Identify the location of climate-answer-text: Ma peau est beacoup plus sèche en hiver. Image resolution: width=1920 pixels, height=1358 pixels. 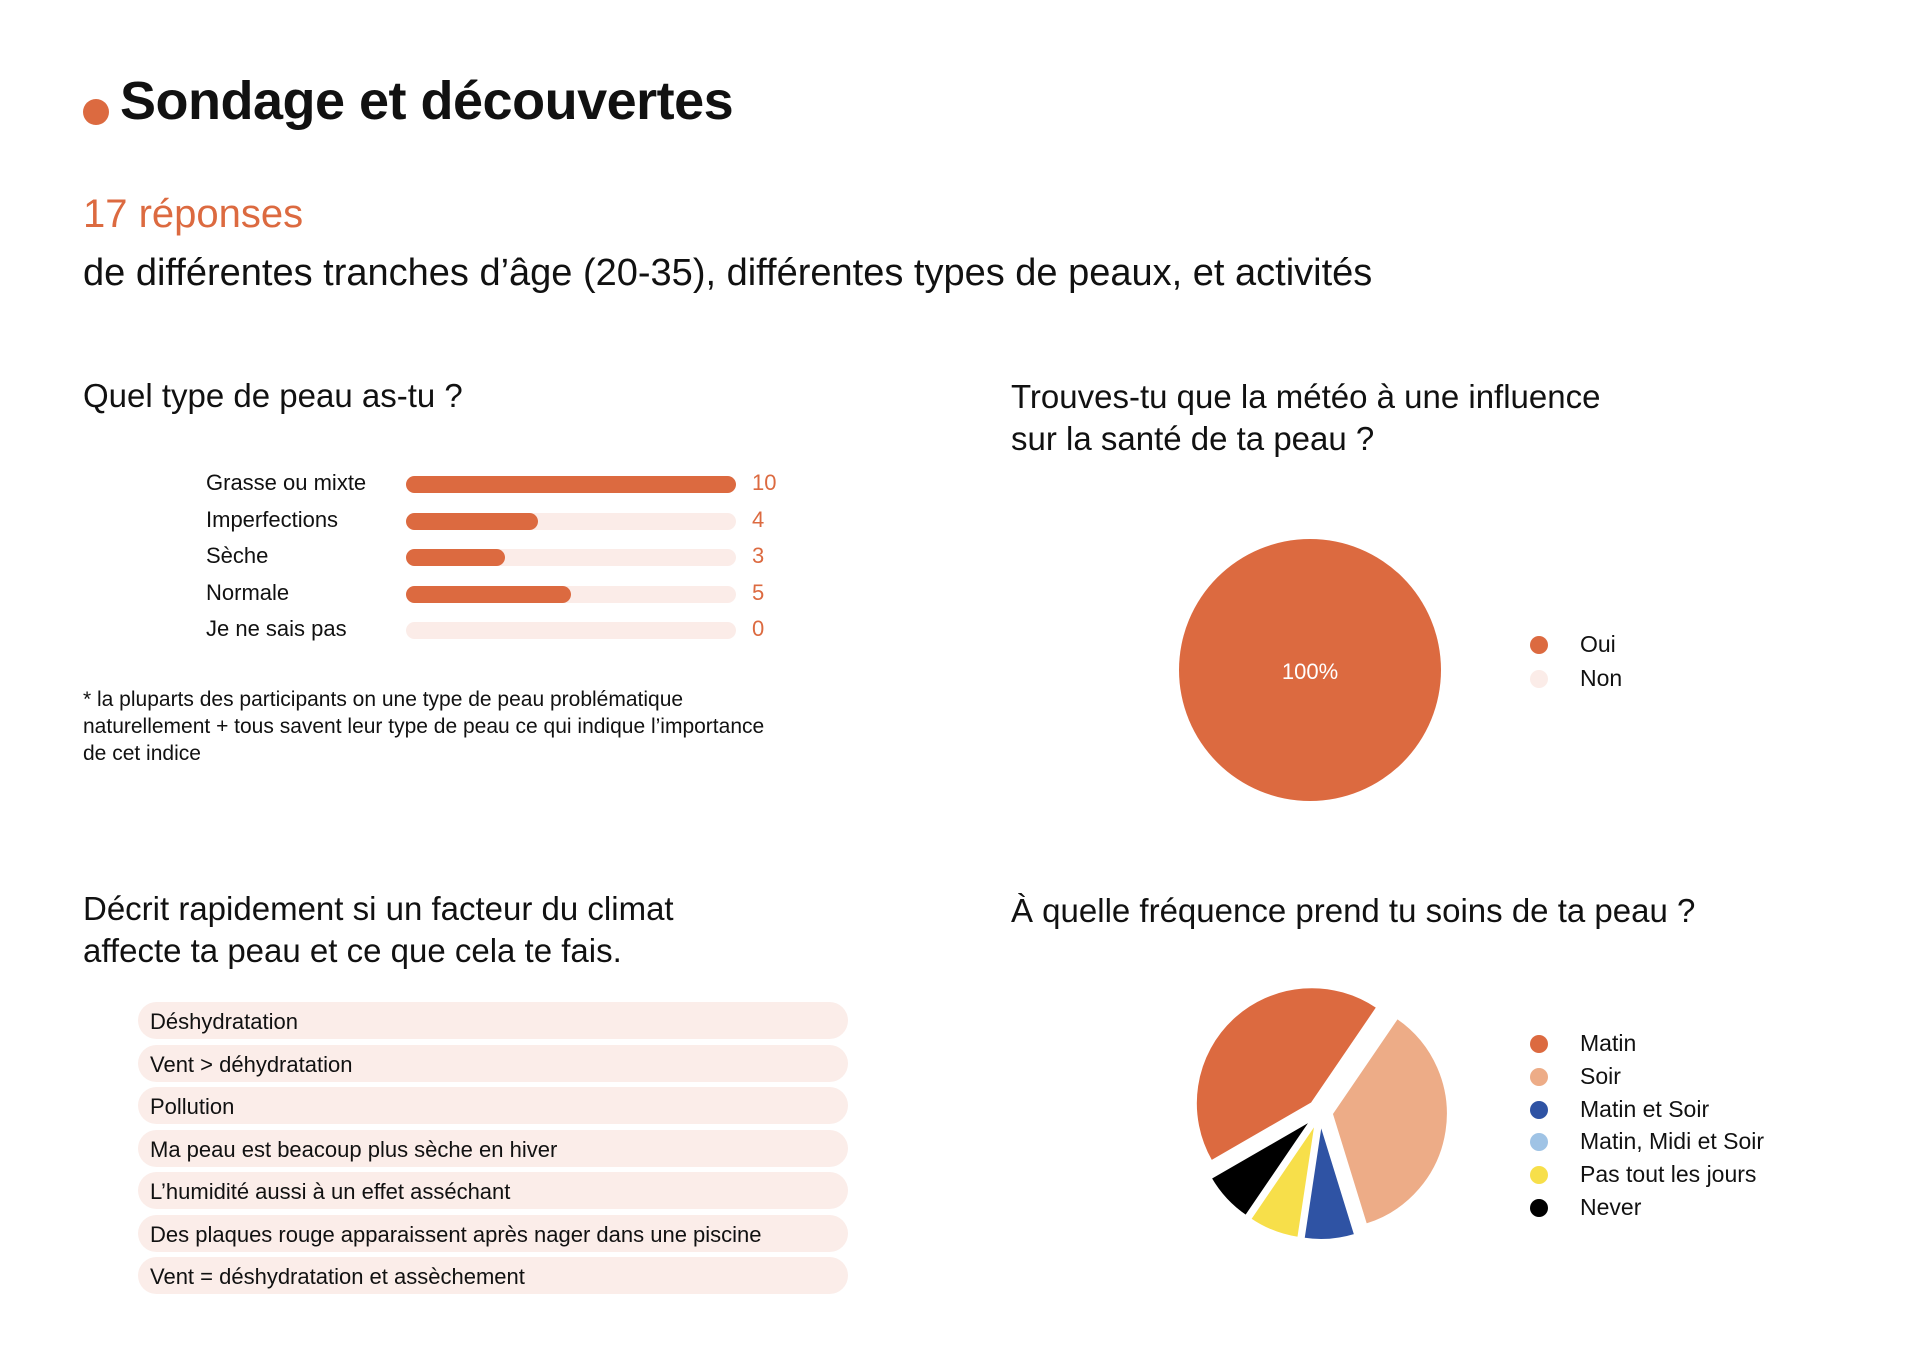
(354, 1149).